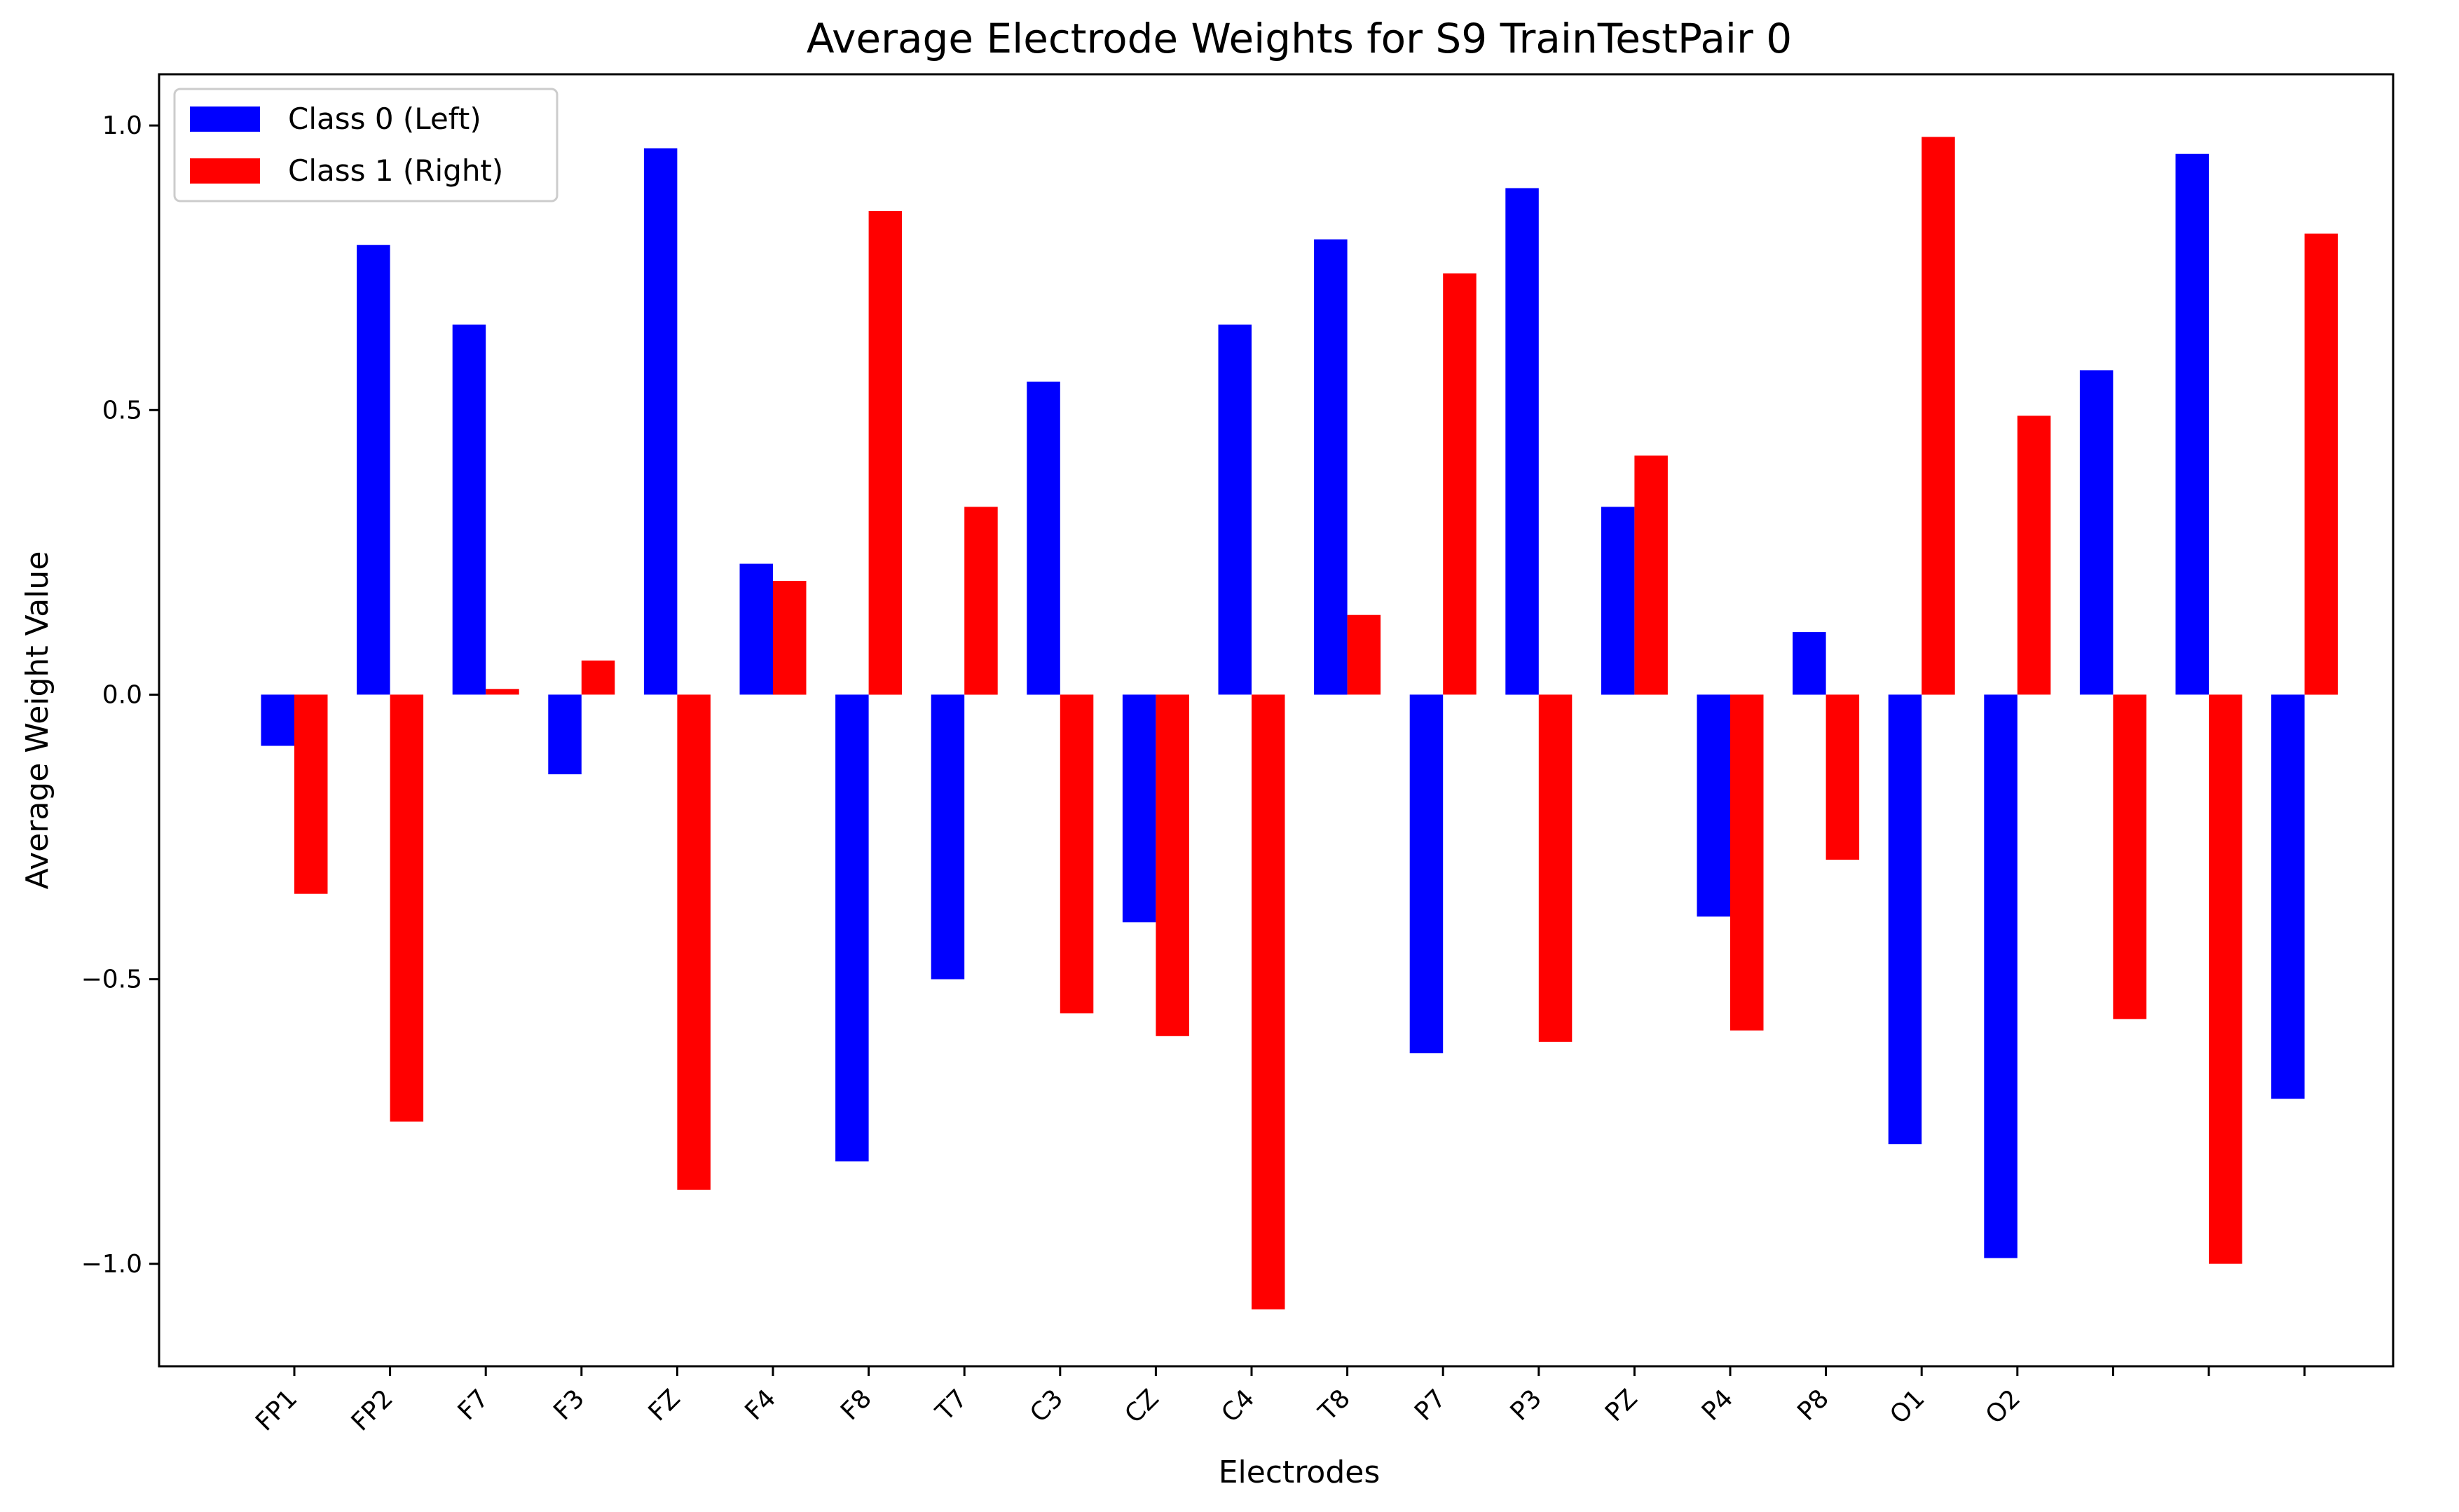 The image size is (2459, 1512). I want to click on x-tick-label: CZ, so click(1142, 1406).